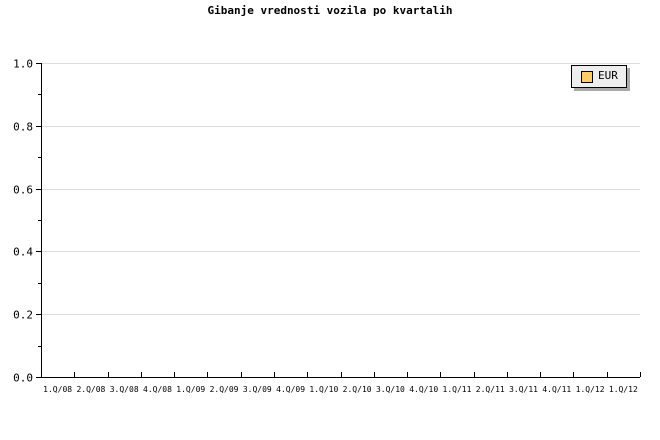  Describe the element at coordinates (23, 127) in the screenshot. I see `y-tick-label: 0.8` at that location.